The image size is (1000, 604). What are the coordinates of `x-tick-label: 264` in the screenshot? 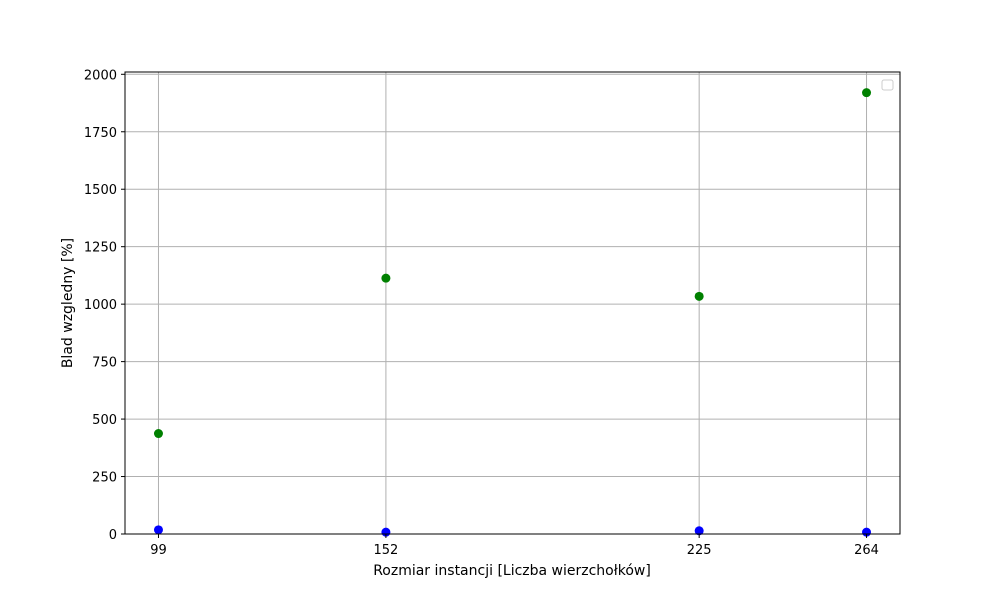 It's located at (866, 550).